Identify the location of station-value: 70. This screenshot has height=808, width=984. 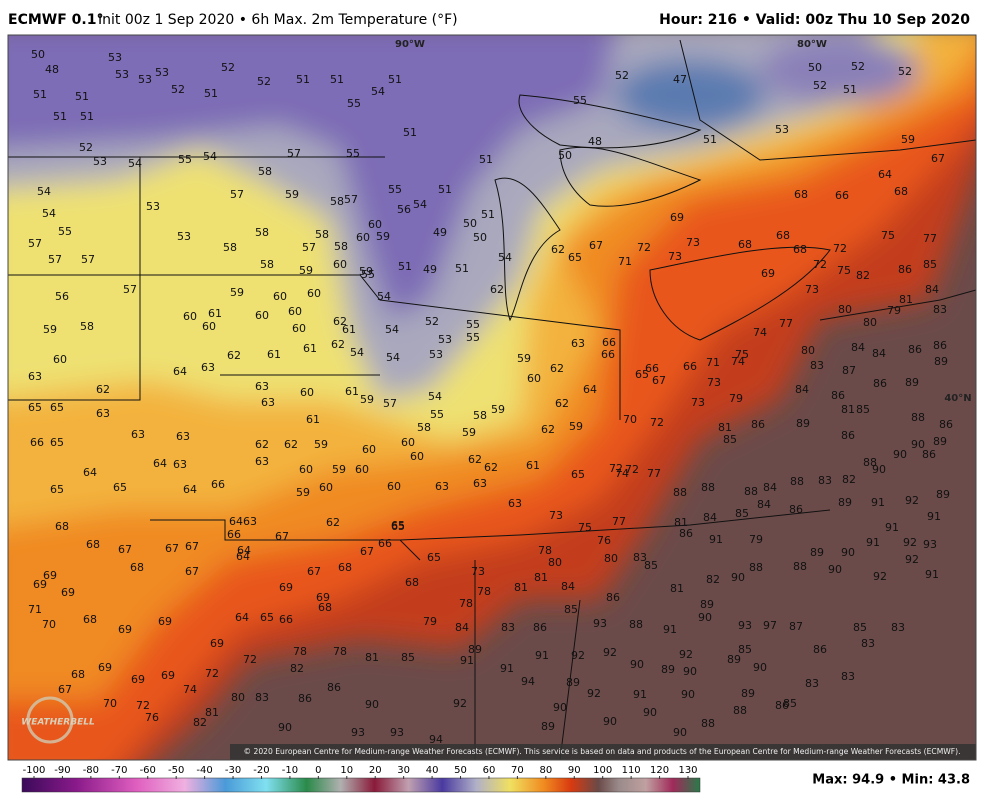
(630, 419).